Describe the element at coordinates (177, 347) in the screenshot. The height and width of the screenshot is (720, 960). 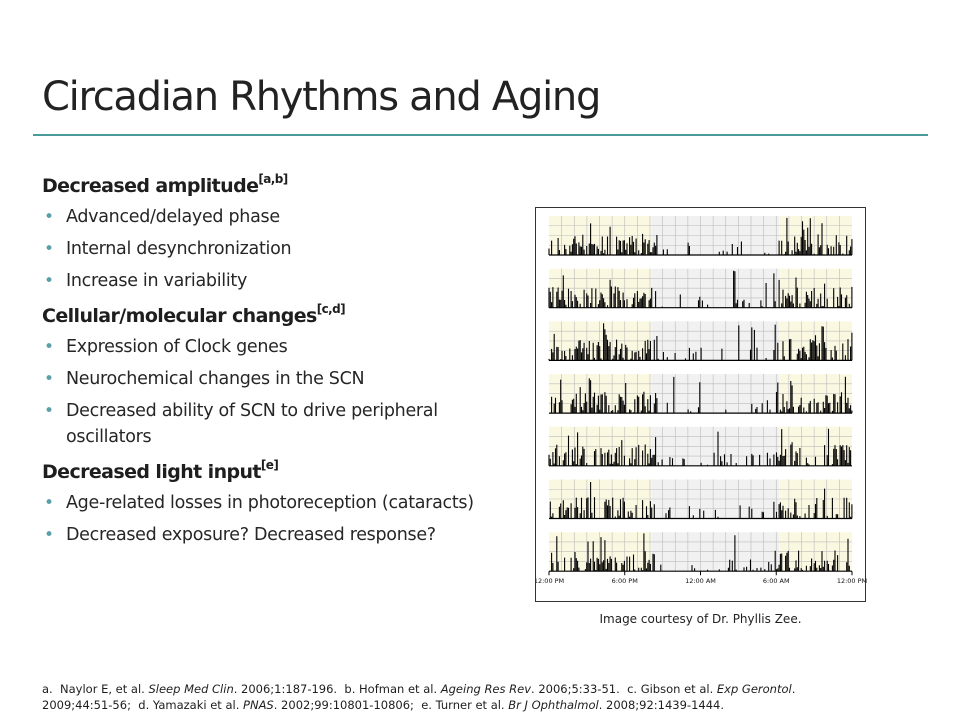
I see `bullet-text: Expression of Clock genes` at that location.